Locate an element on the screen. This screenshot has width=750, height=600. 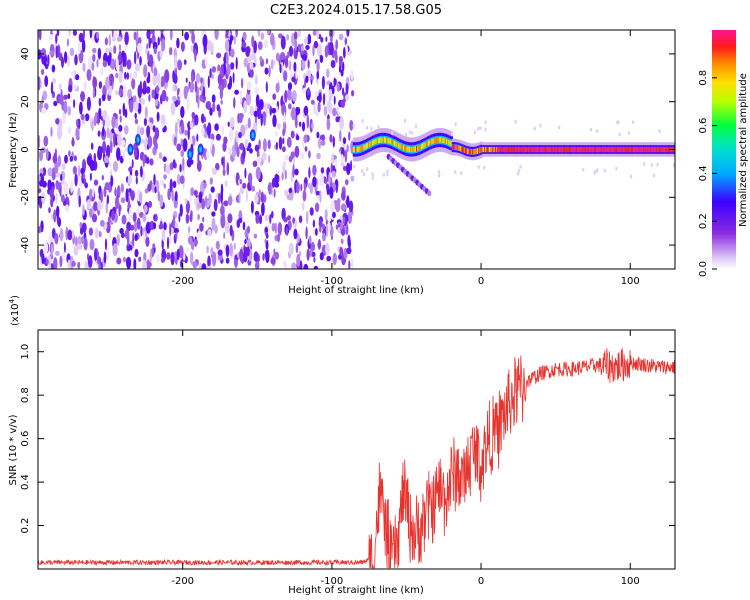
colorbar-tick-label: 0.8 is located at coordinates (703, 78).